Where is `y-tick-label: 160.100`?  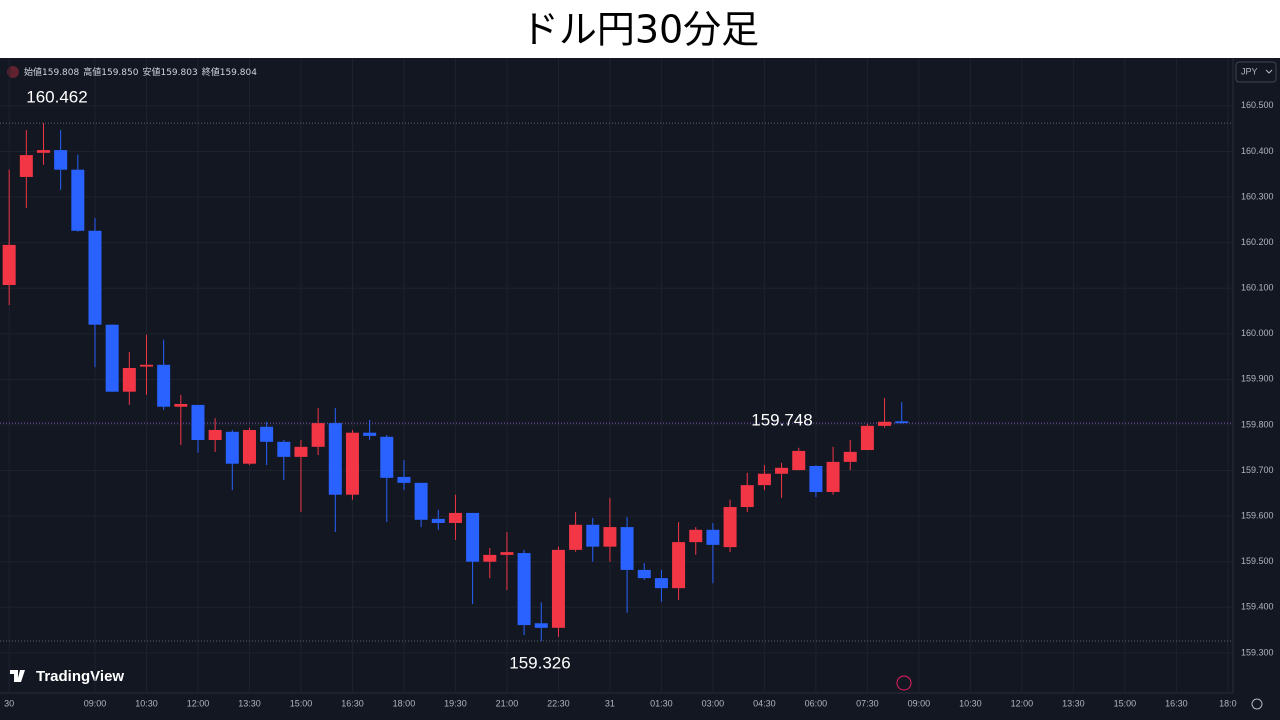
y-tick-label: 160.100 is located at coordinates (1257, 288).